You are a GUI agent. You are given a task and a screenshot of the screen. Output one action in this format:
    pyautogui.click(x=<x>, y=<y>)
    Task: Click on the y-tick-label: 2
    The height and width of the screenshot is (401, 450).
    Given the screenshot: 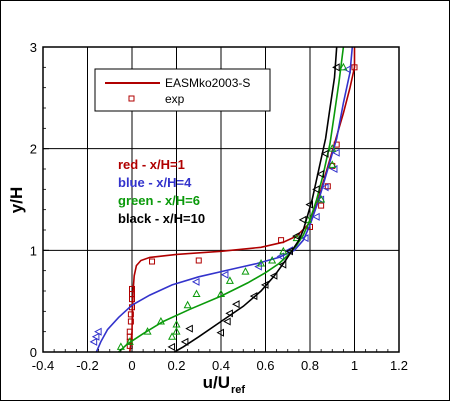 What is the action you would take?
    pyautogui.click(x=33, y=149)
    